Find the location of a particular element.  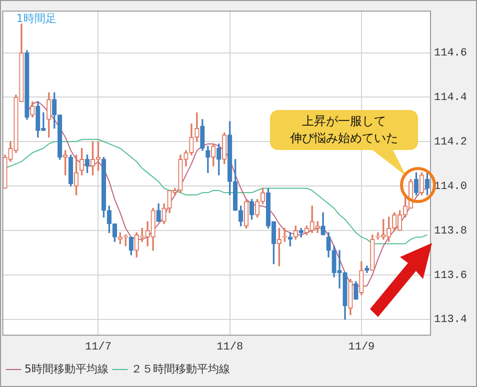

y-tick-label: 114.2 is located at coordinates (451, 142).